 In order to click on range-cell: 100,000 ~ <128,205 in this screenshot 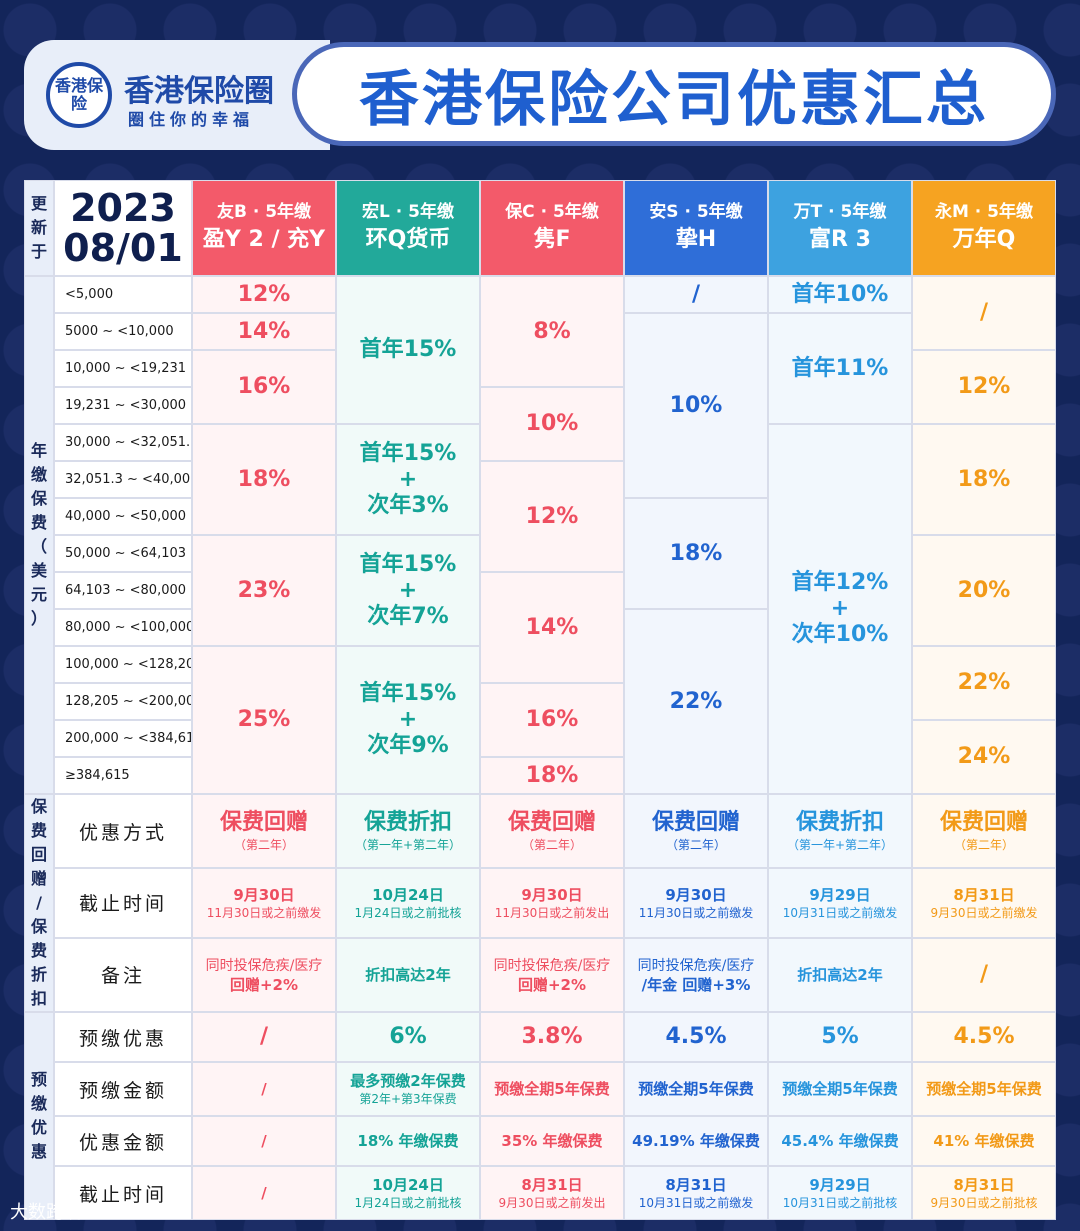, I will do `click(123, 664)`.